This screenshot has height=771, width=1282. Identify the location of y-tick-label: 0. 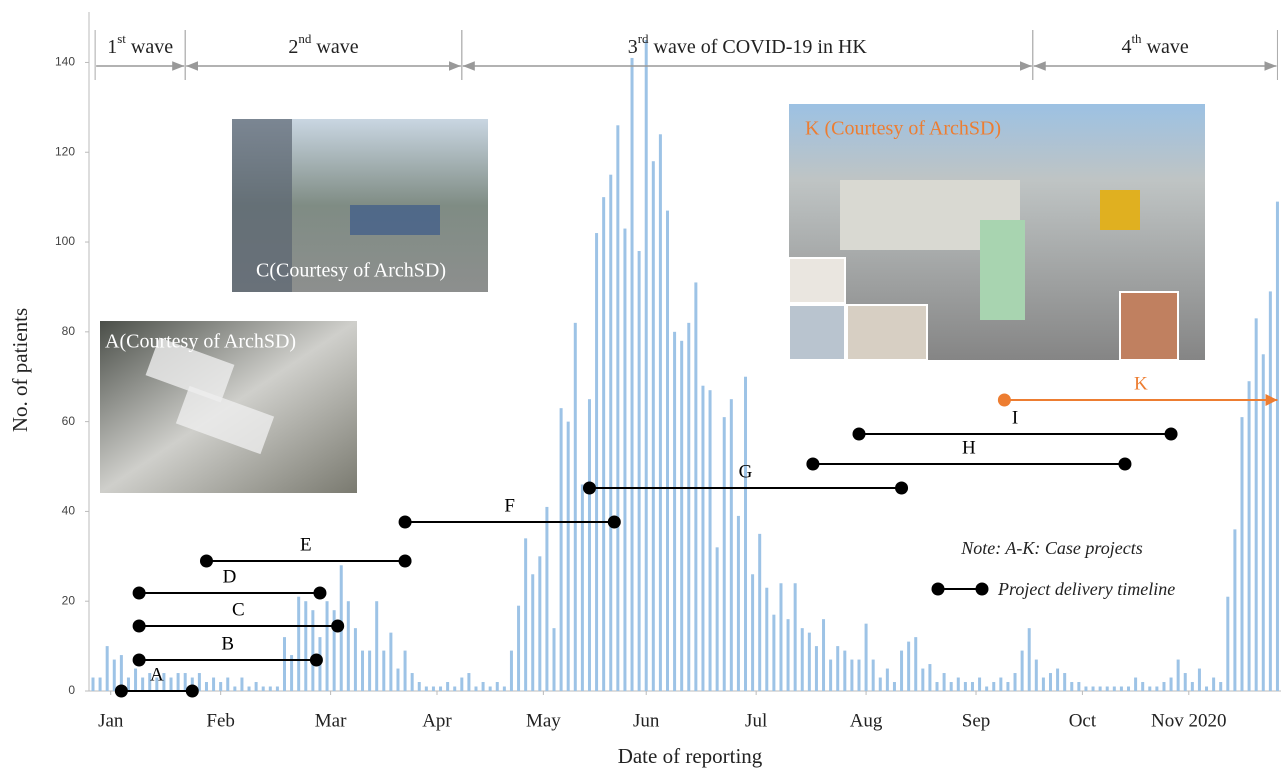
(71, 690).